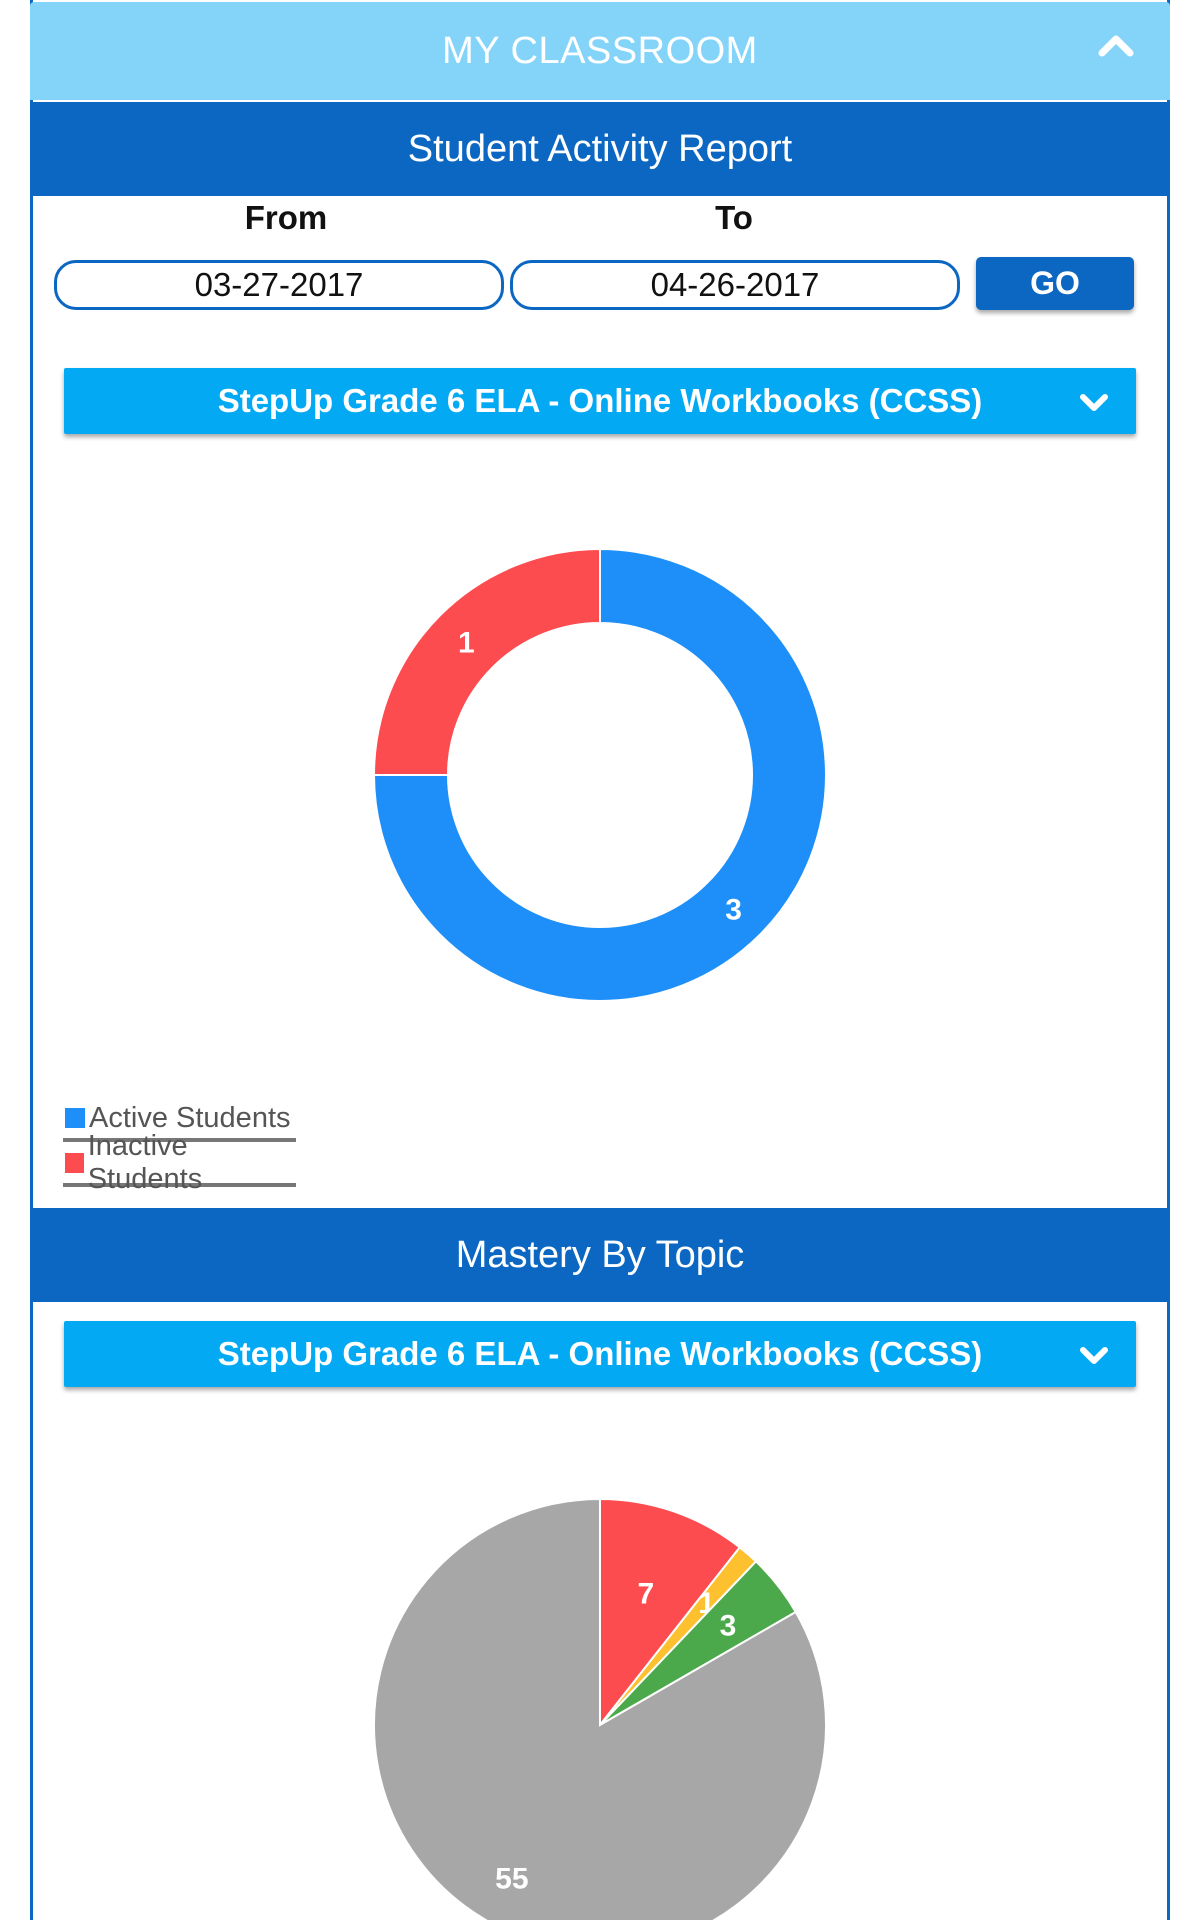  Describe the element at coordinates (466, 642) in the screenshot. I see `donut-data-label: 1` at that location.